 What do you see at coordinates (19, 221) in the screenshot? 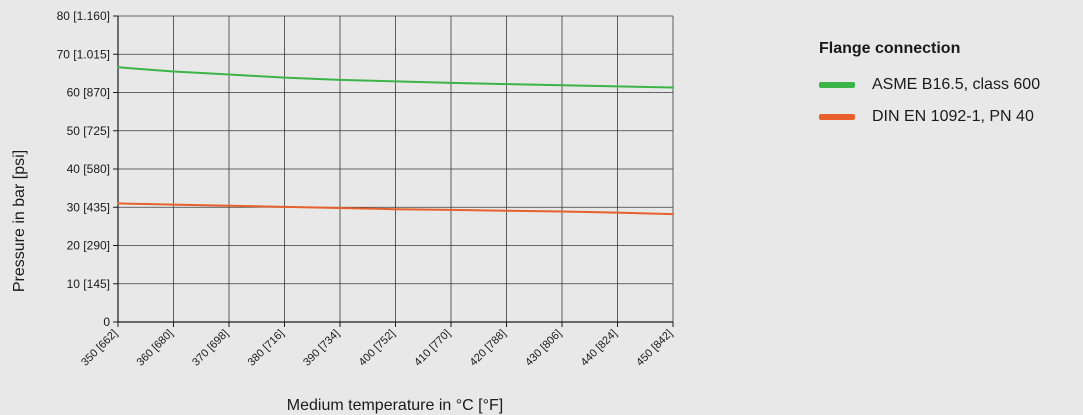
I see `y-axis-title: Pressure in bar [psi]` at bounding box center [19, 221].